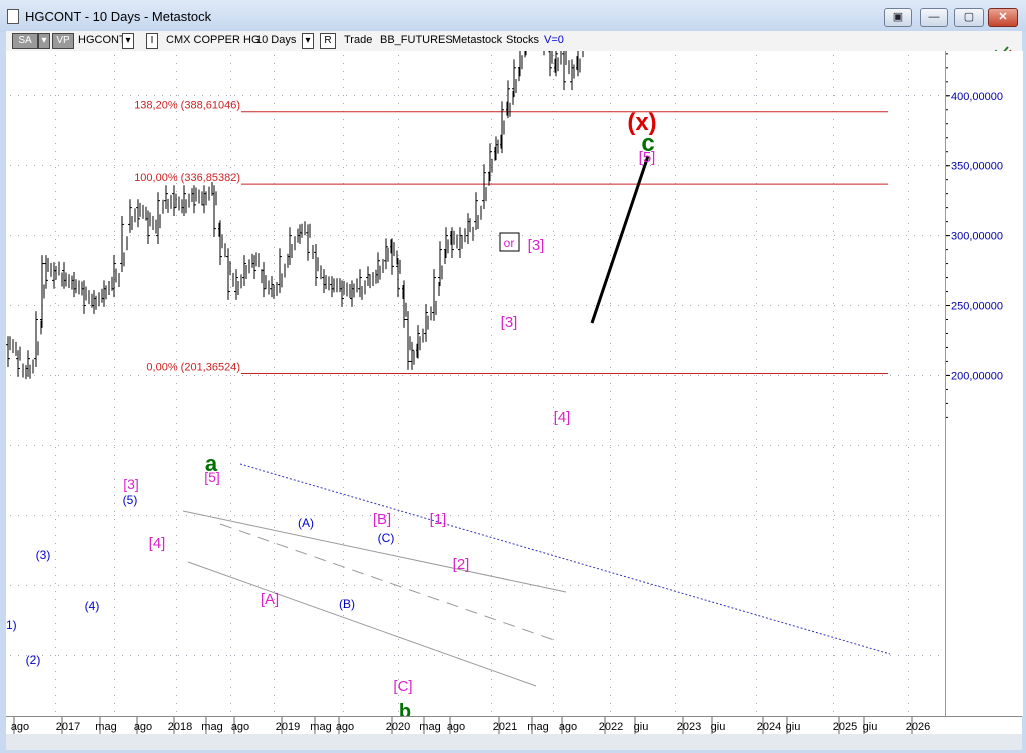  I want to click on wave-label: [B], so click(382, 519).